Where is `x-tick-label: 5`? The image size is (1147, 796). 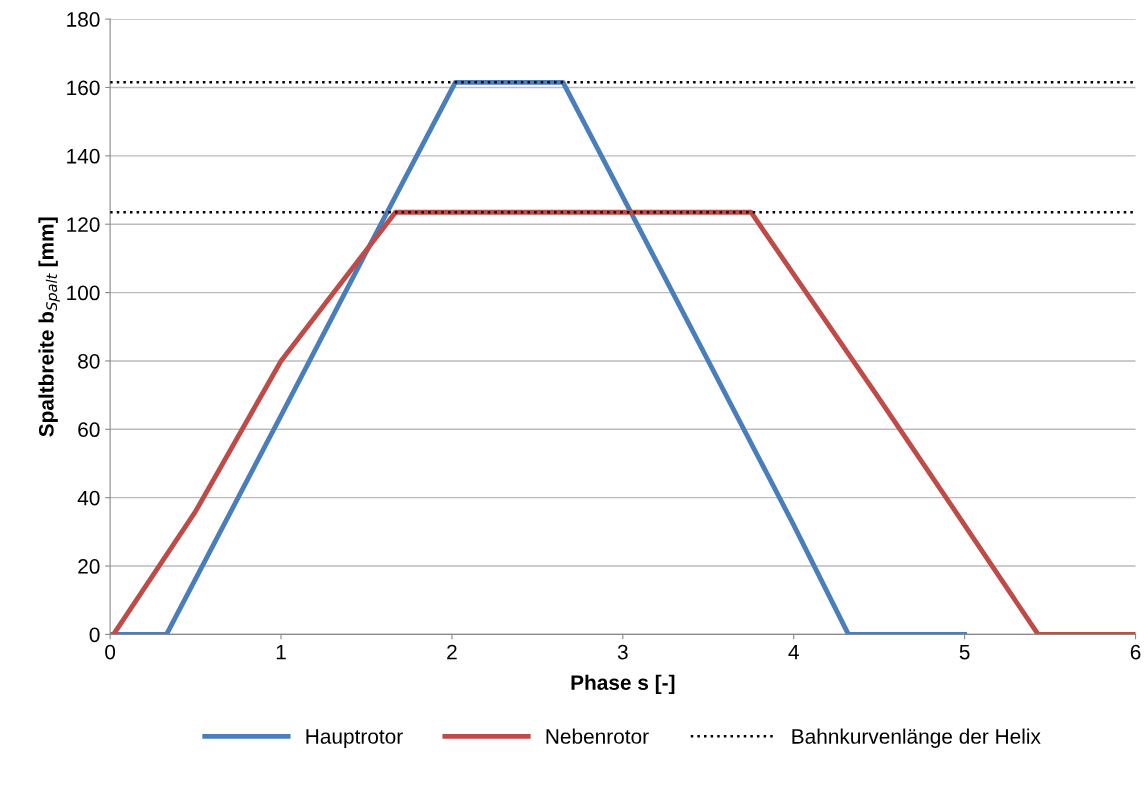 x-tick-label: 5 is located at coordinates (964, 652).